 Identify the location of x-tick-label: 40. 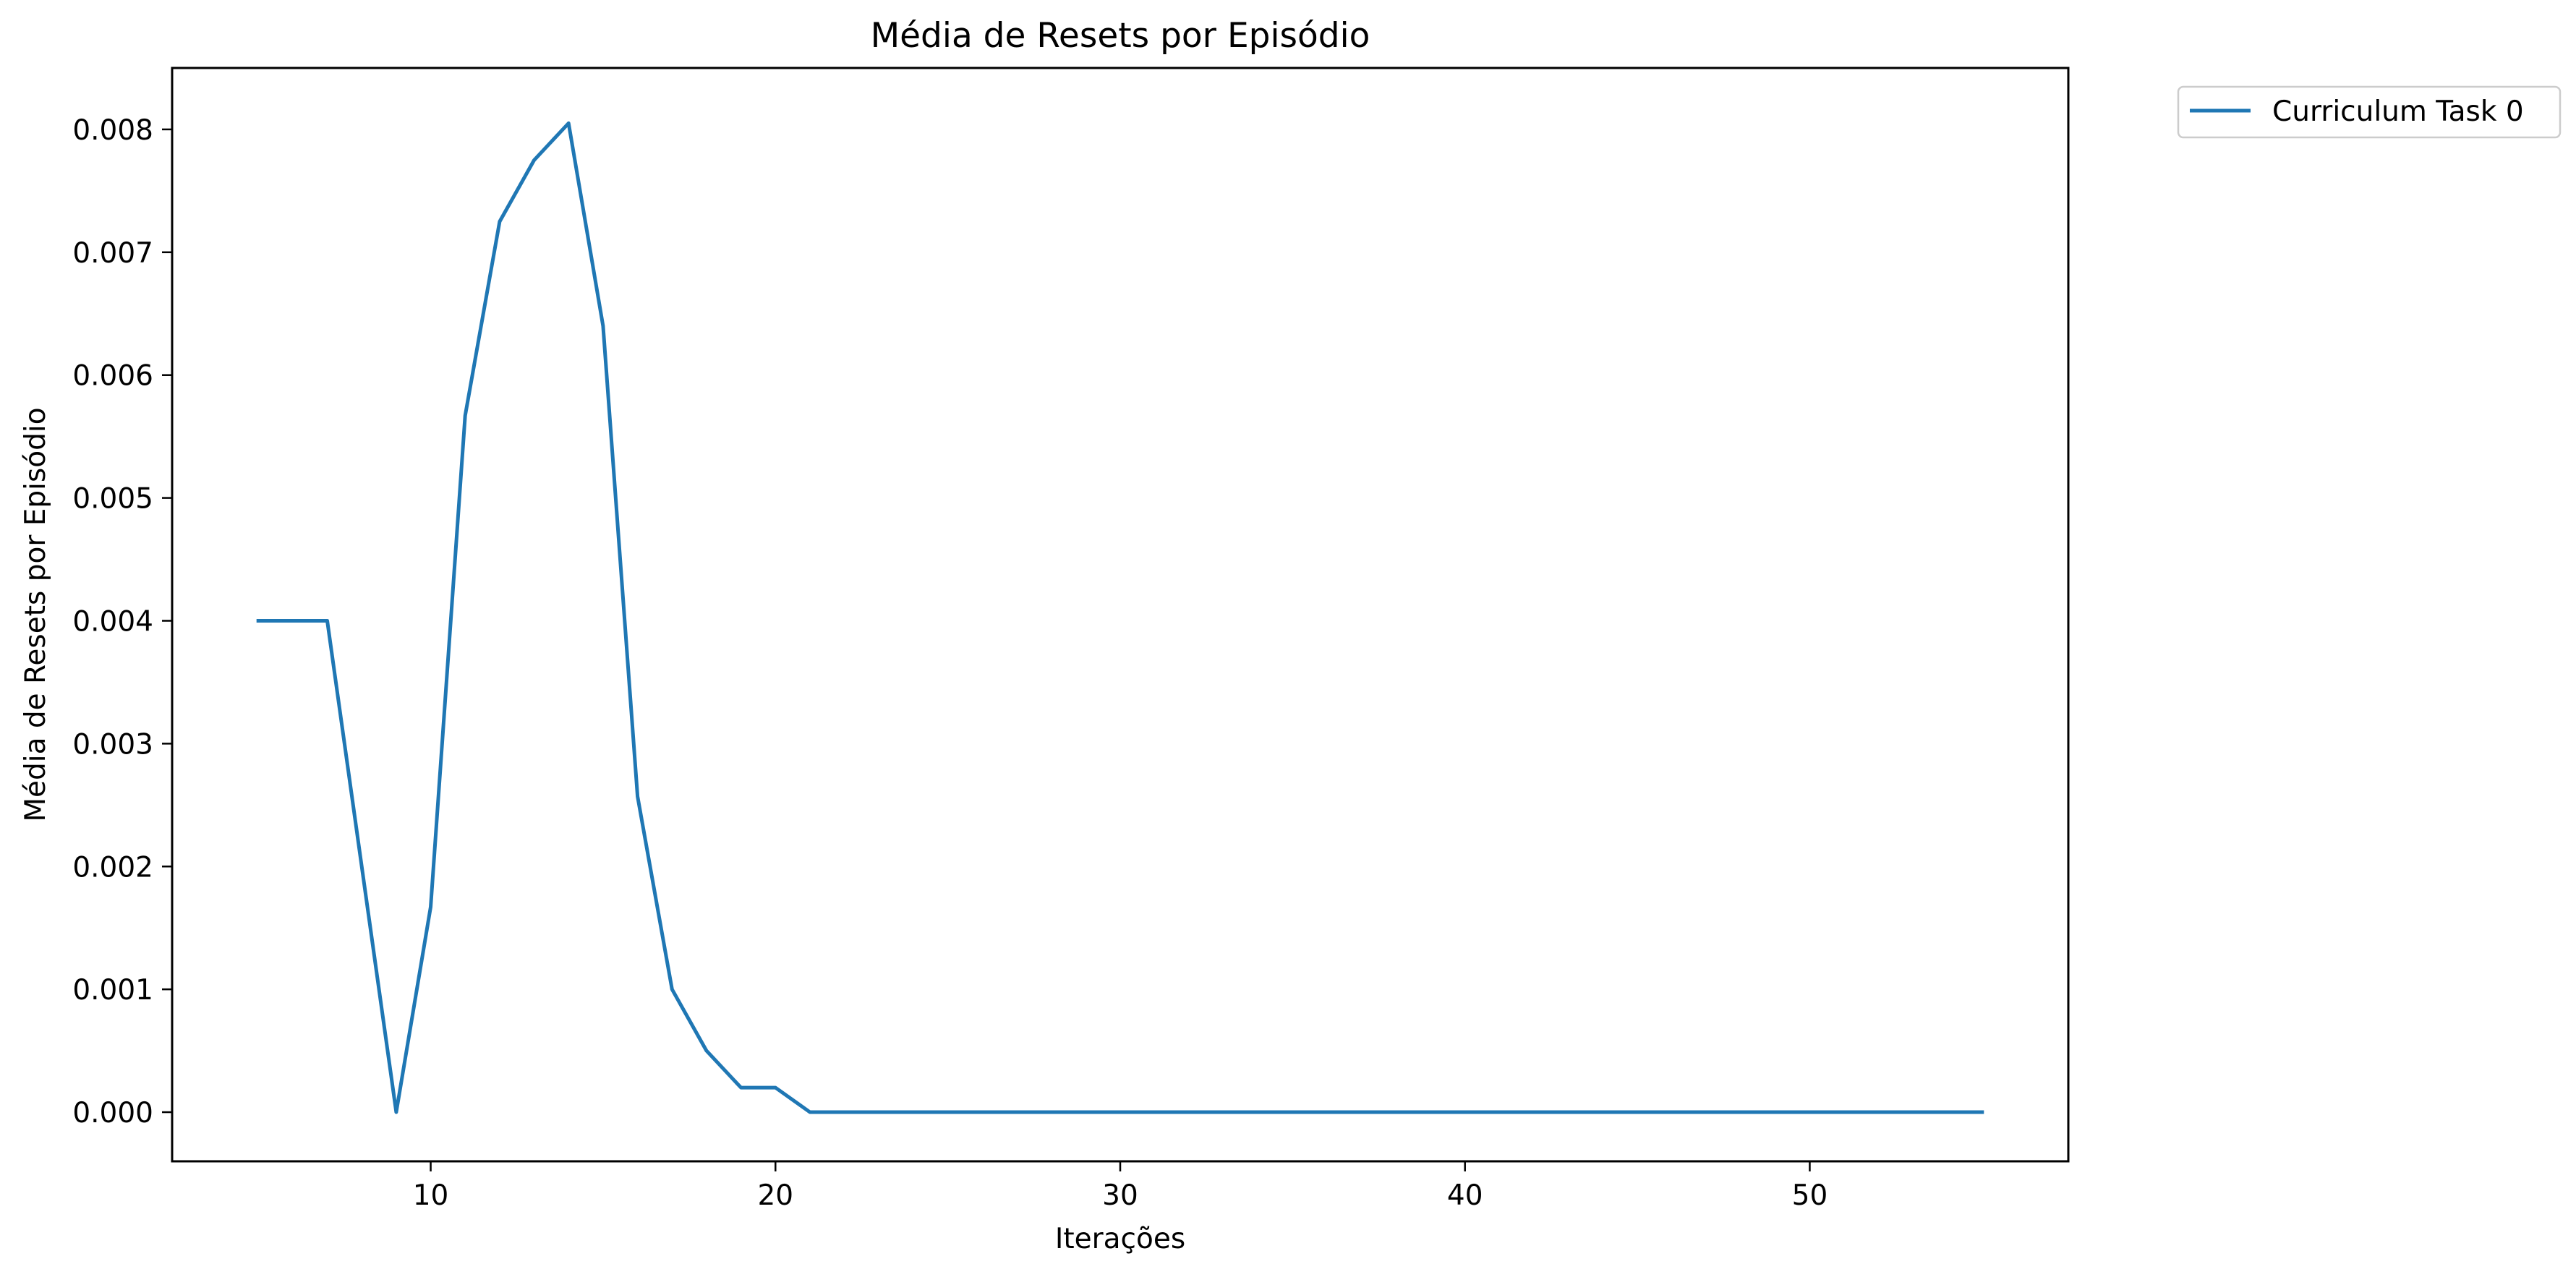
(1465, 1196).